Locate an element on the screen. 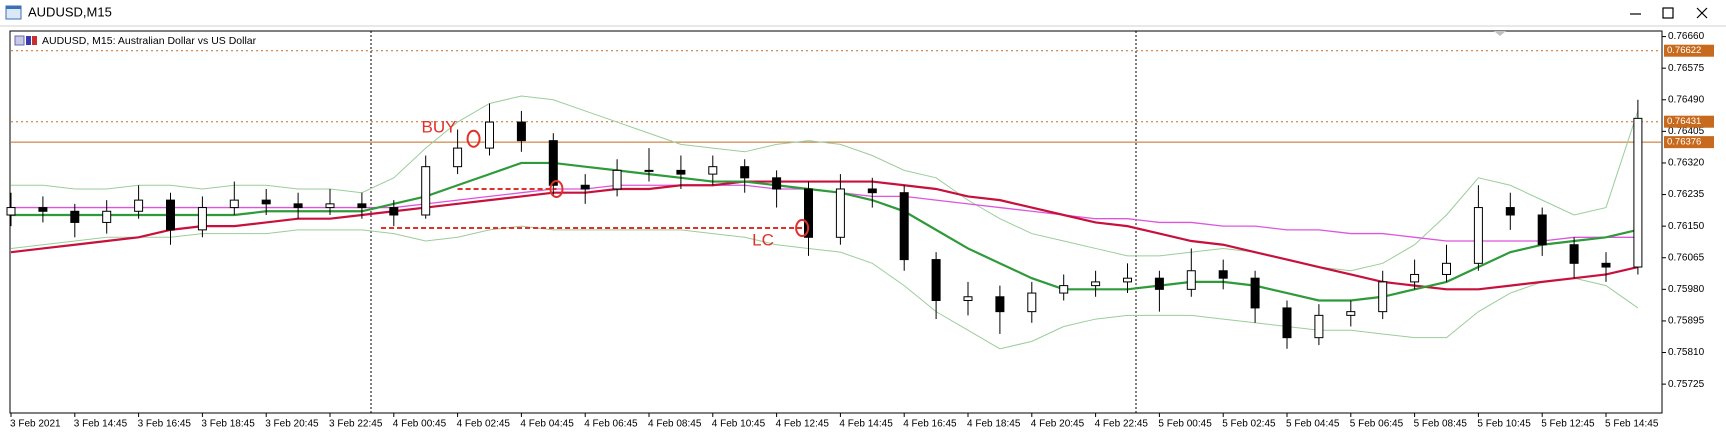 This screenshot has width=1726, height=445. x-tick-label: 3 Feb 14:45 is located at coordinates (101, 424).